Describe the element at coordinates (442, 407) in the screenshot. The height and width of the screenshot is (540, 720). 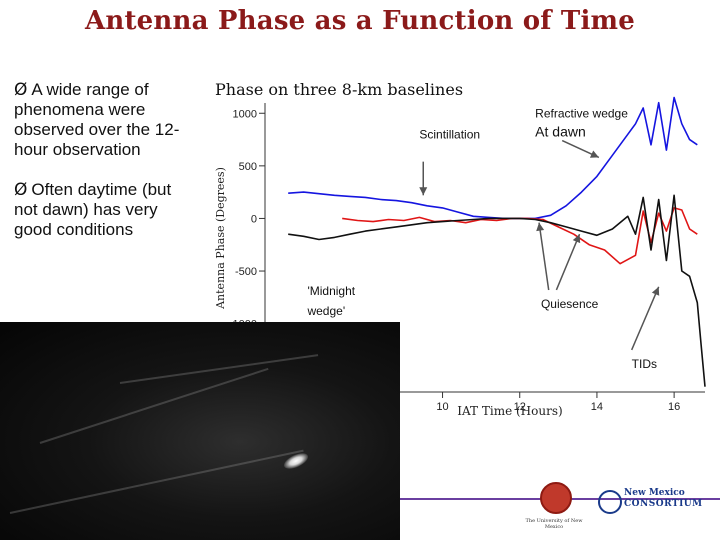
I see `x-tick-label: 10` at that location.